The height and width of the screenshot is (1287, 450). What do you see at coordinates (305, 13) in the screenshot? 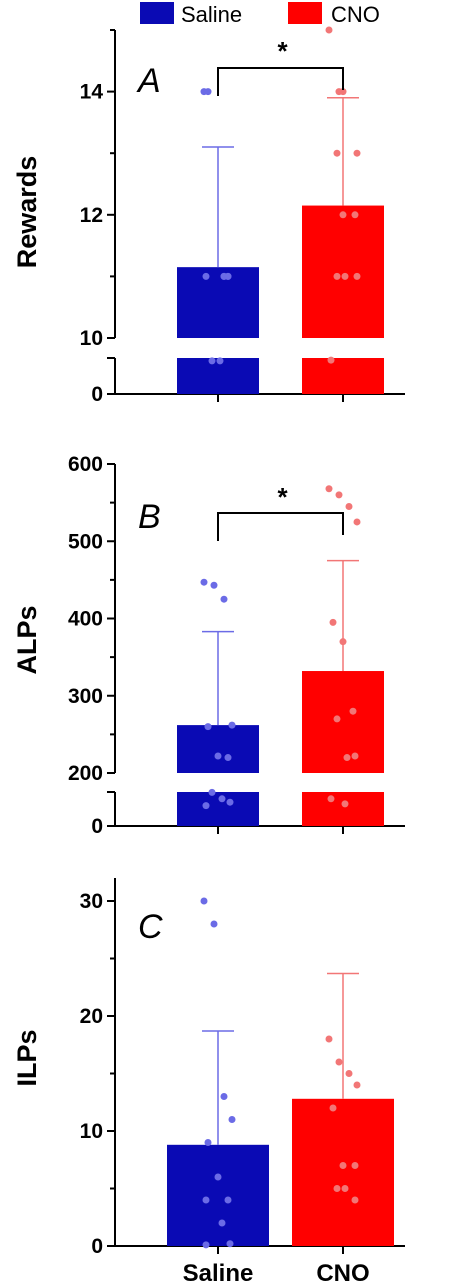
I see `legend-swatch-cno` at bounding box center [305, 13].